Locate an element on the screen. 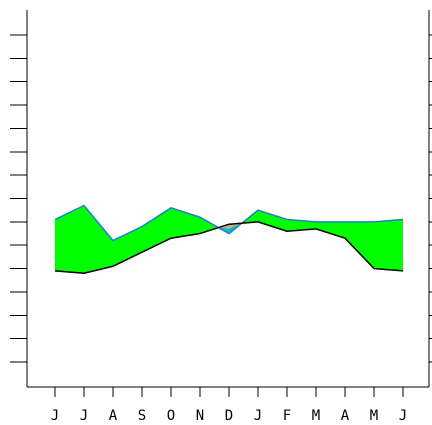  series-lines is located at coordinates (229, 239).